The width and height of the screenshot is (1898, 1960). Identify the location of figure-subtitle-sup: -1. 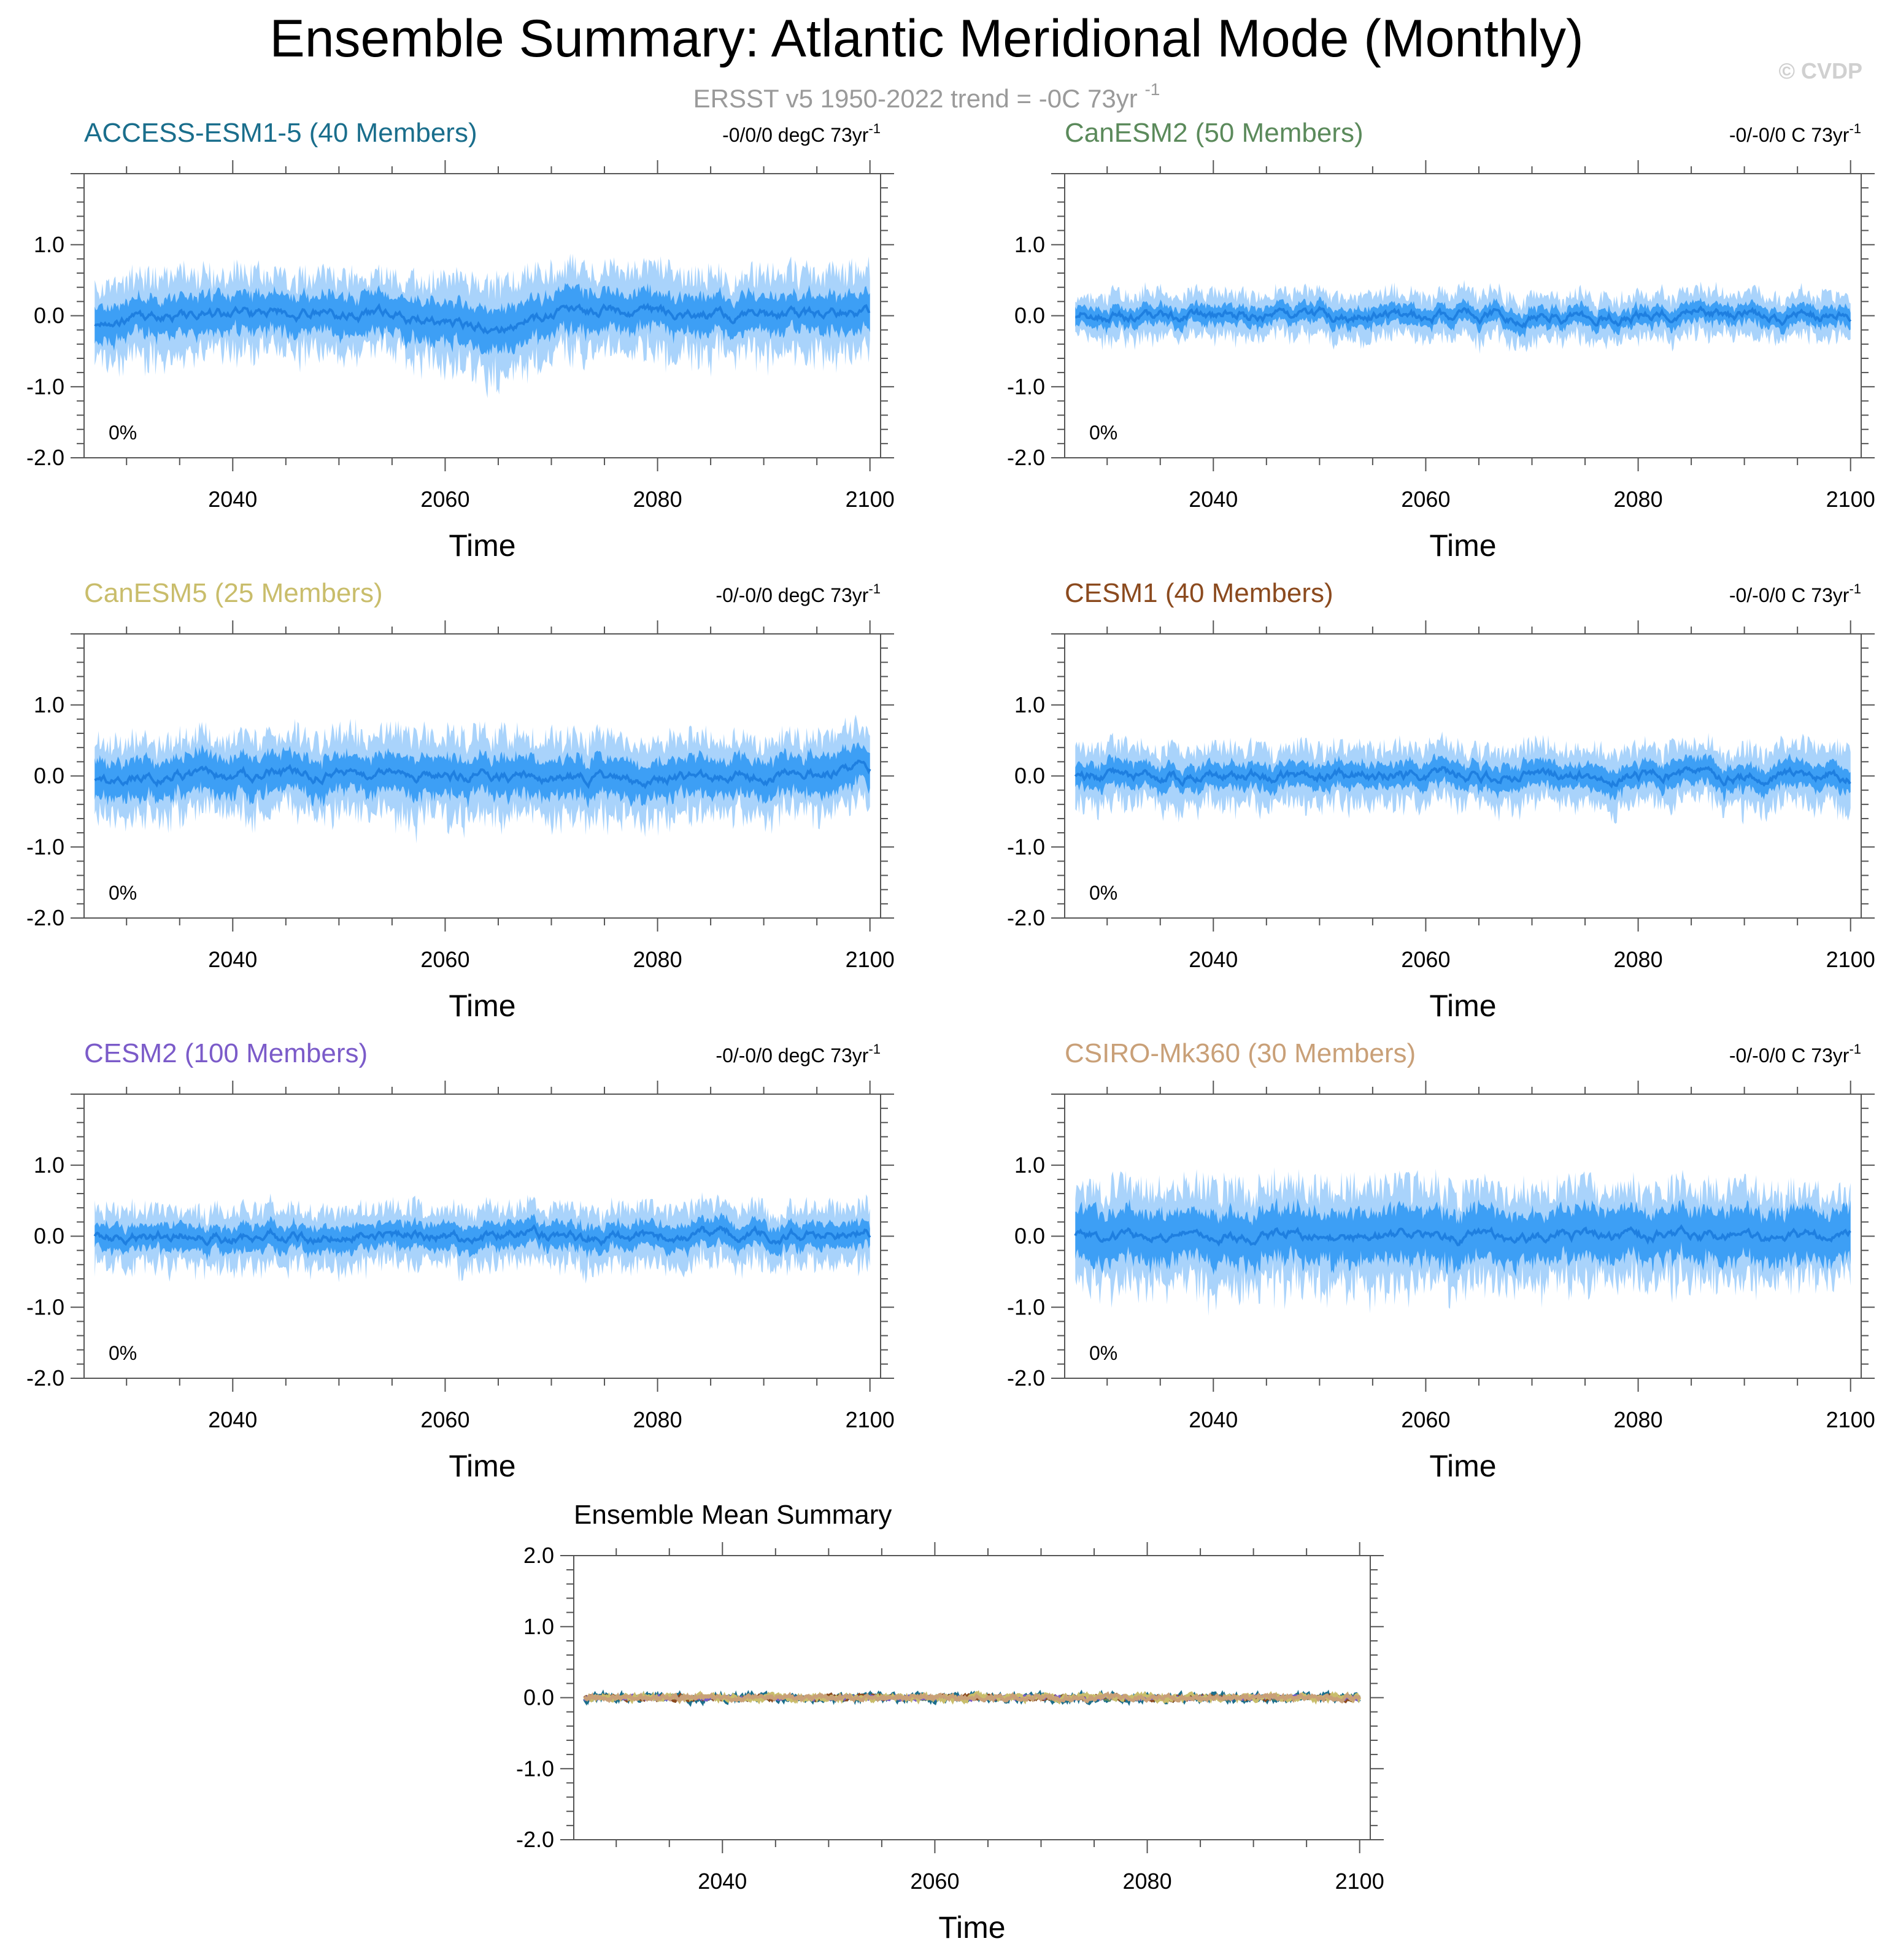
(1152, 89).